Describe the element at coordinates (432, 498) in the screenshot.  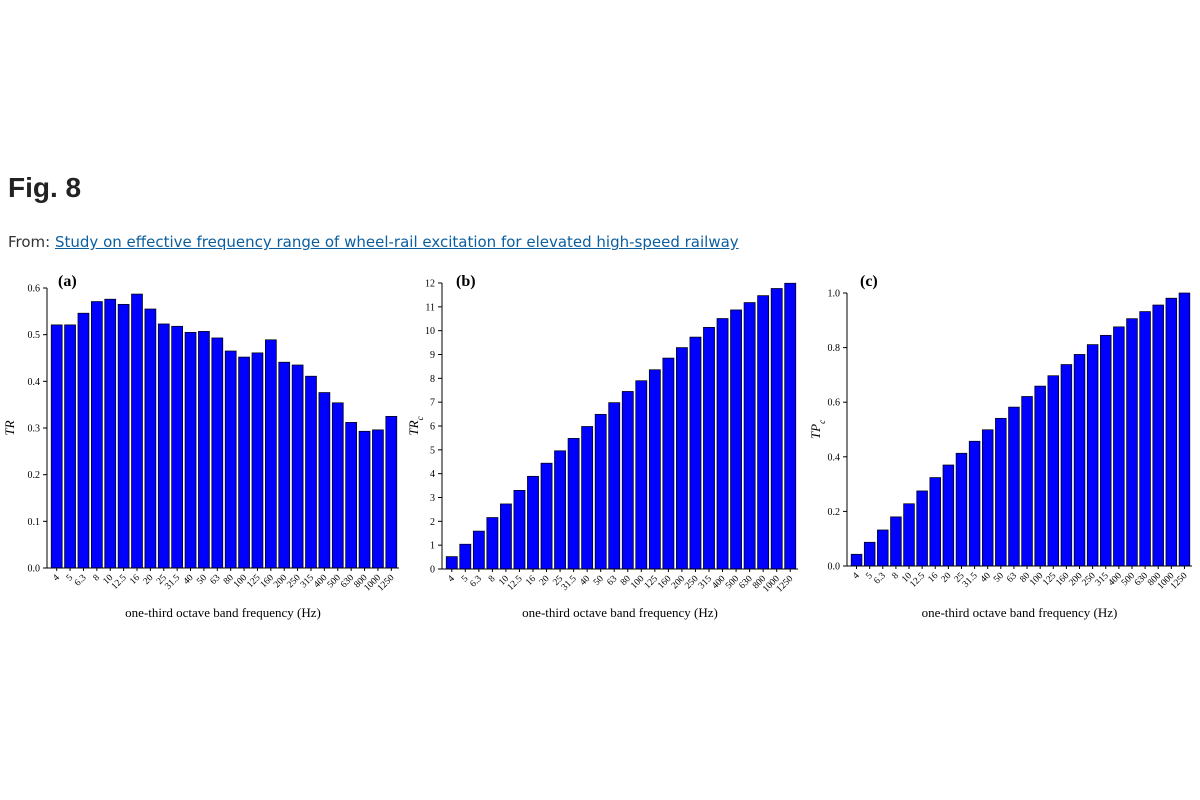
I see `y-tick-label: 3` at that location.